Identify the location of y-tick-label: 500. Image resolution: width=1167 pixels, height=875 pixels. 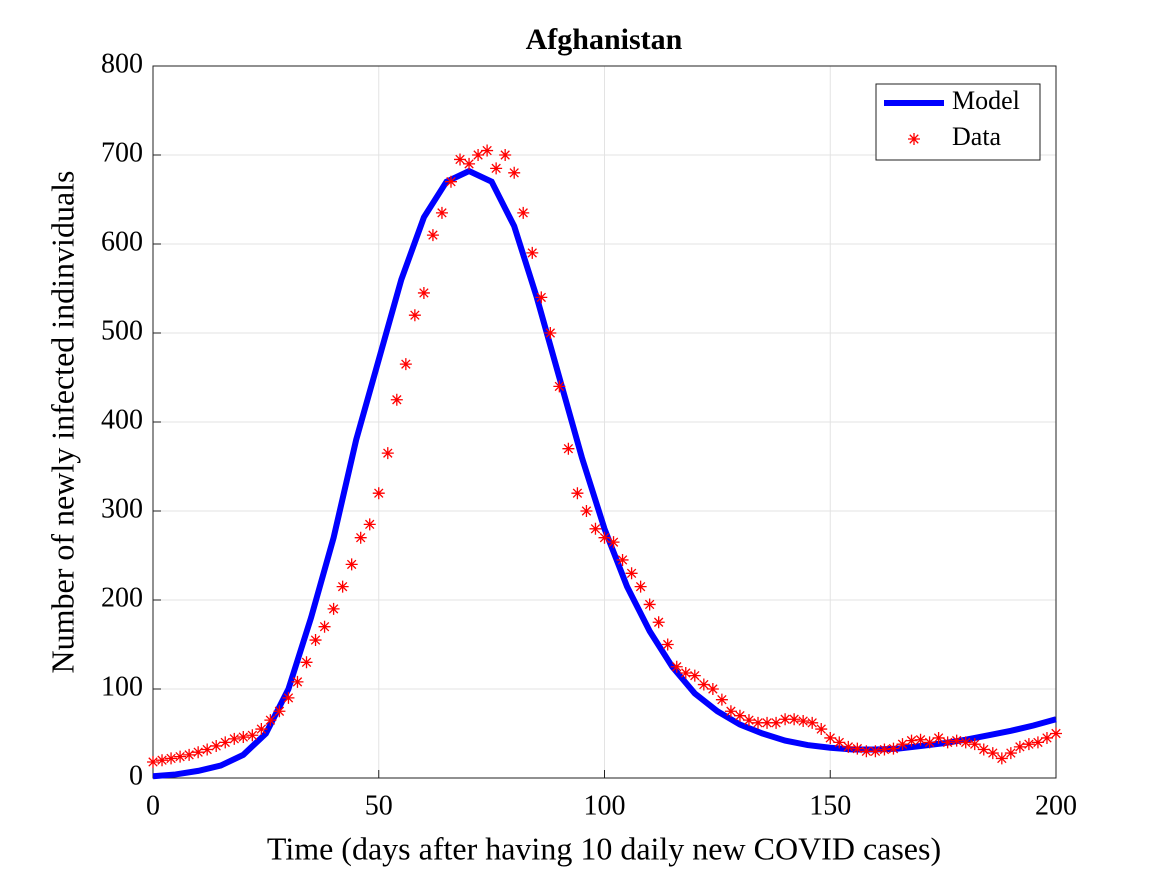
(122, 330).